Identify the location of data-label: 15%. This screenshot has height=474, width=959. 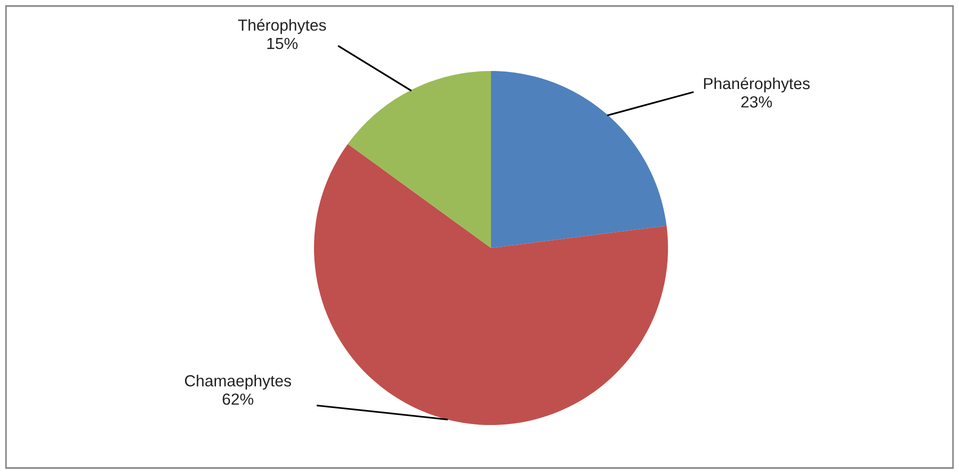
(282, 44).